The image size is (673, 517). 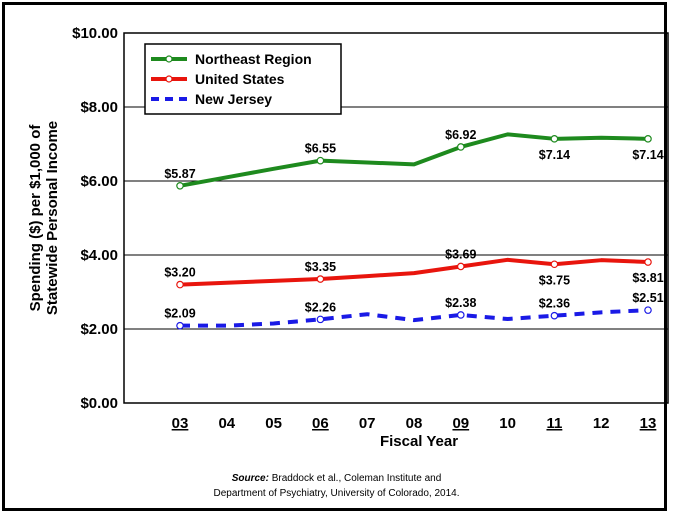 What do you see at coordinates (414, 423) in the screenshot?
I see `x-tick-label: 08` at bounding box center [414, 423].